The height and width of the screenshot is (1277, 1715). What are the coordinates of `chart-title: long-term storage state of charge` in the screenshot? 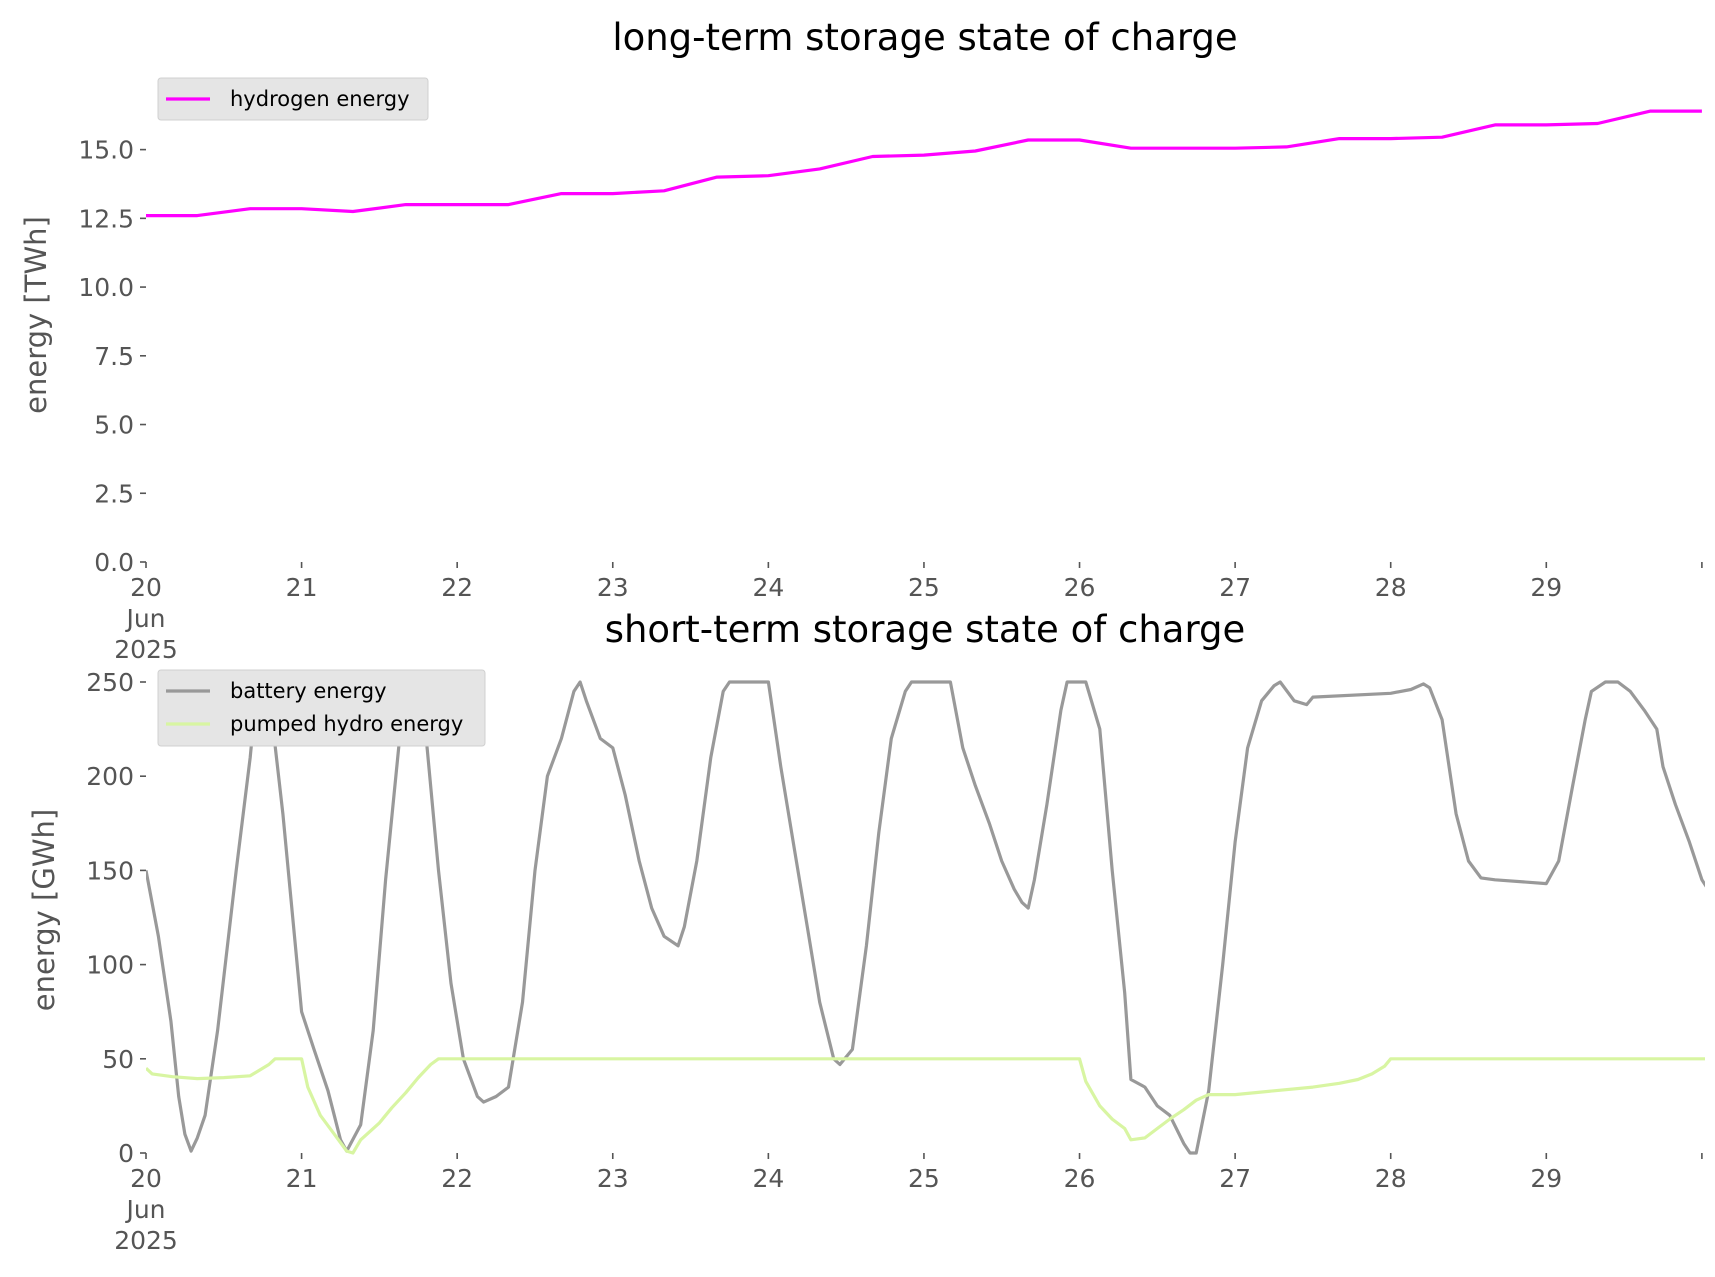 It's located at (924, 37).